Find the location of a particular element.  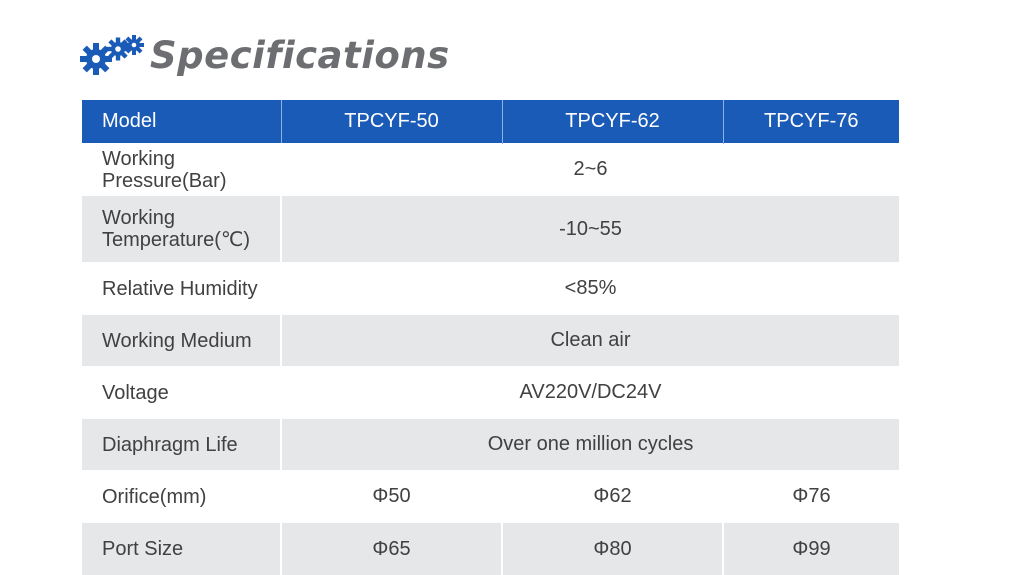

row-label-diaphragm-life: Diaphragm Life is located at coordinates (181, 445).